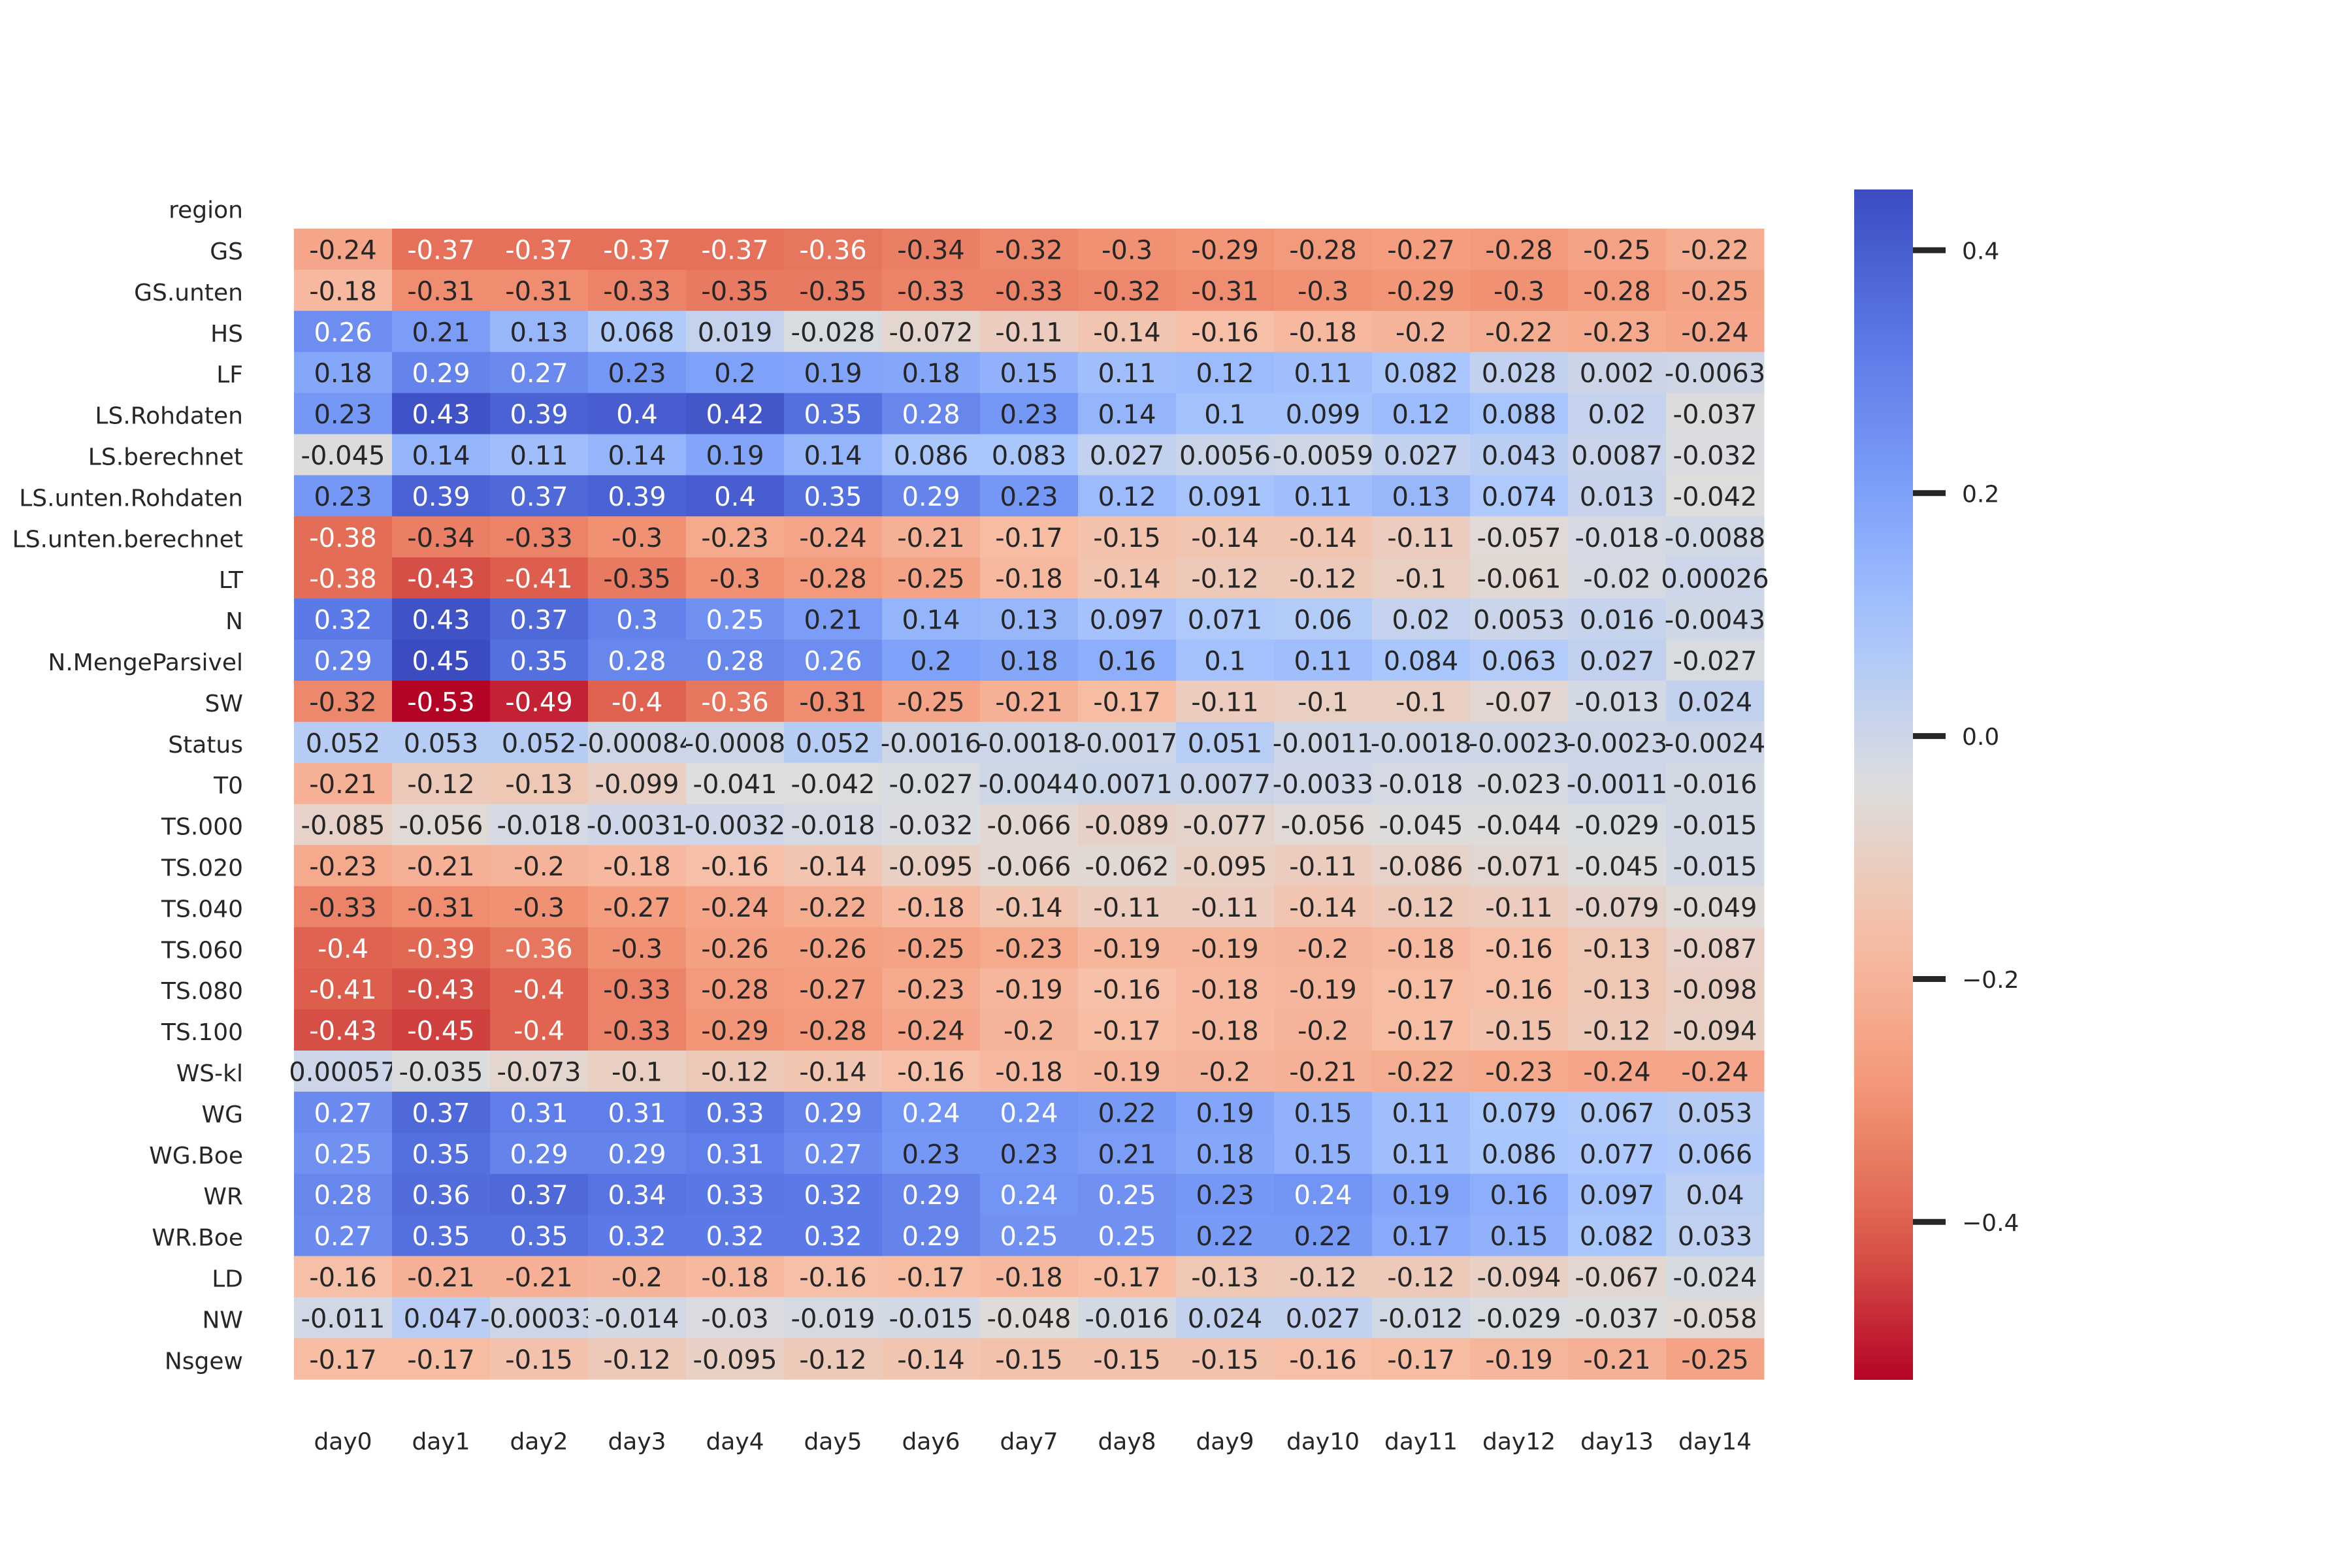  Describe the element at coordinates (1127, 374) in the screenshot. I see `cell-value-label: 0.11` at that location.